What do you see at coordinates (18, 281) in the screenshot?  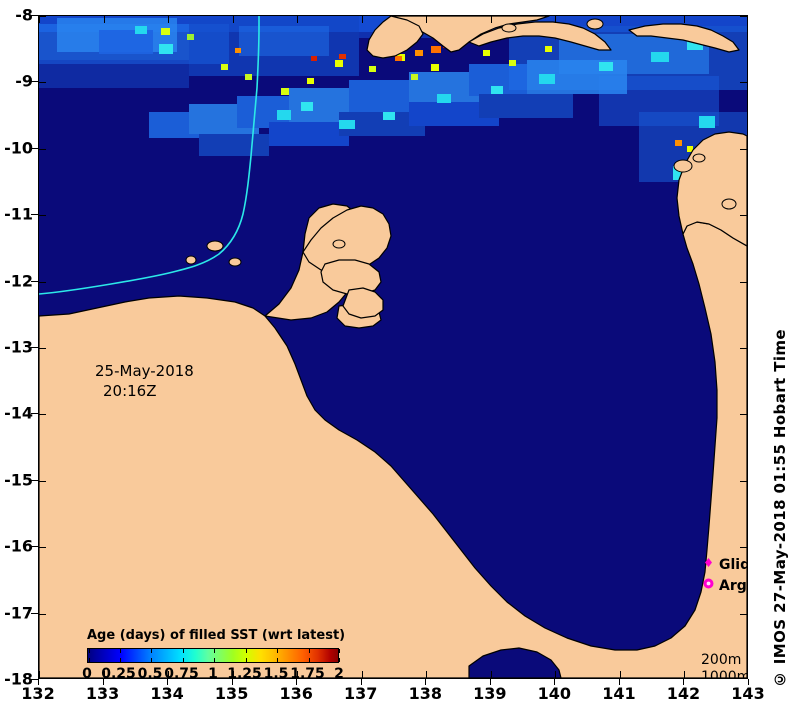 I see `y-tick-label-text: -12` at bounding box center [18, 281].